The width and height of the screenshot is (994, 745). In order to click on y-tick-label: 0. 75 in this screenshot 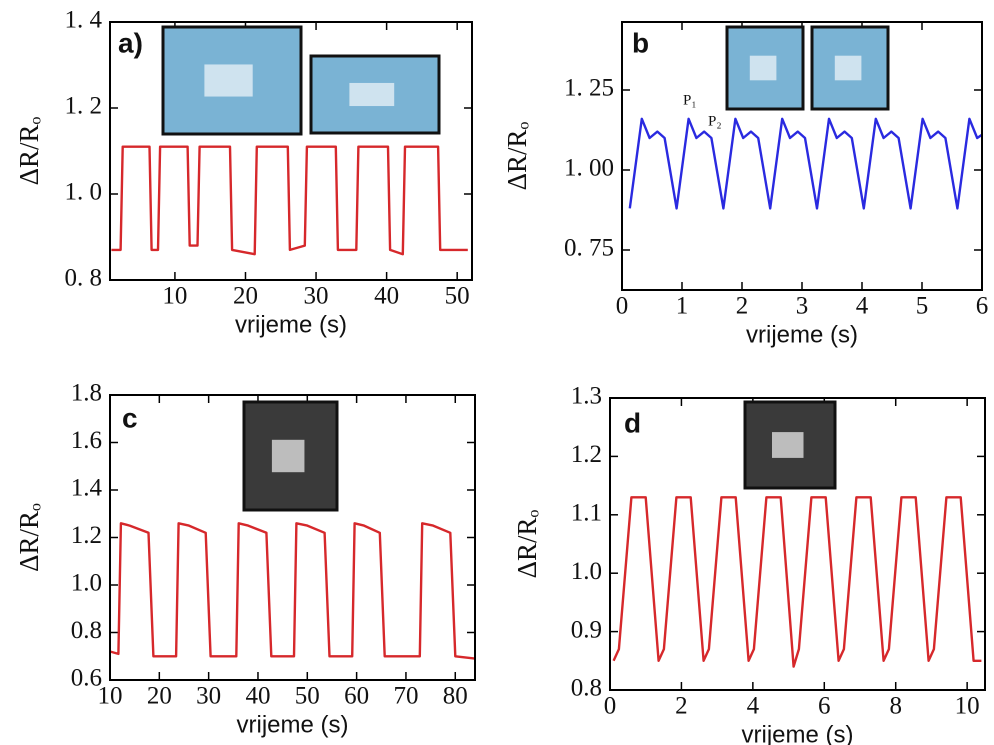, I will do `click(589, 248)`.